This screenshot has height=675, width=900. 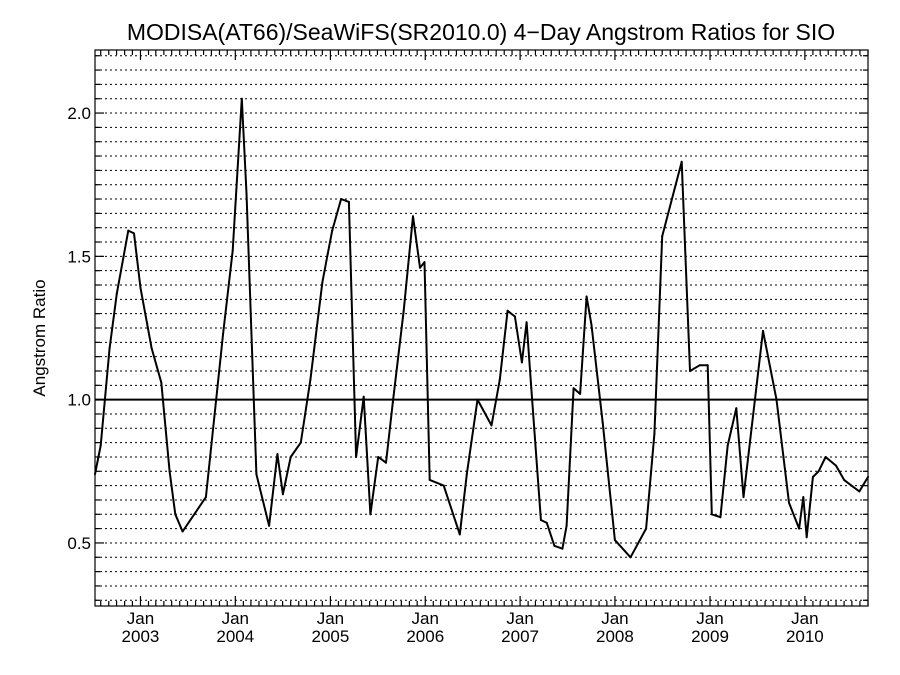 What do you see at coordinates (425, 636) in the screenshot?
I see `x-tick-year-label: 2006` at bounding box center [425, 636].